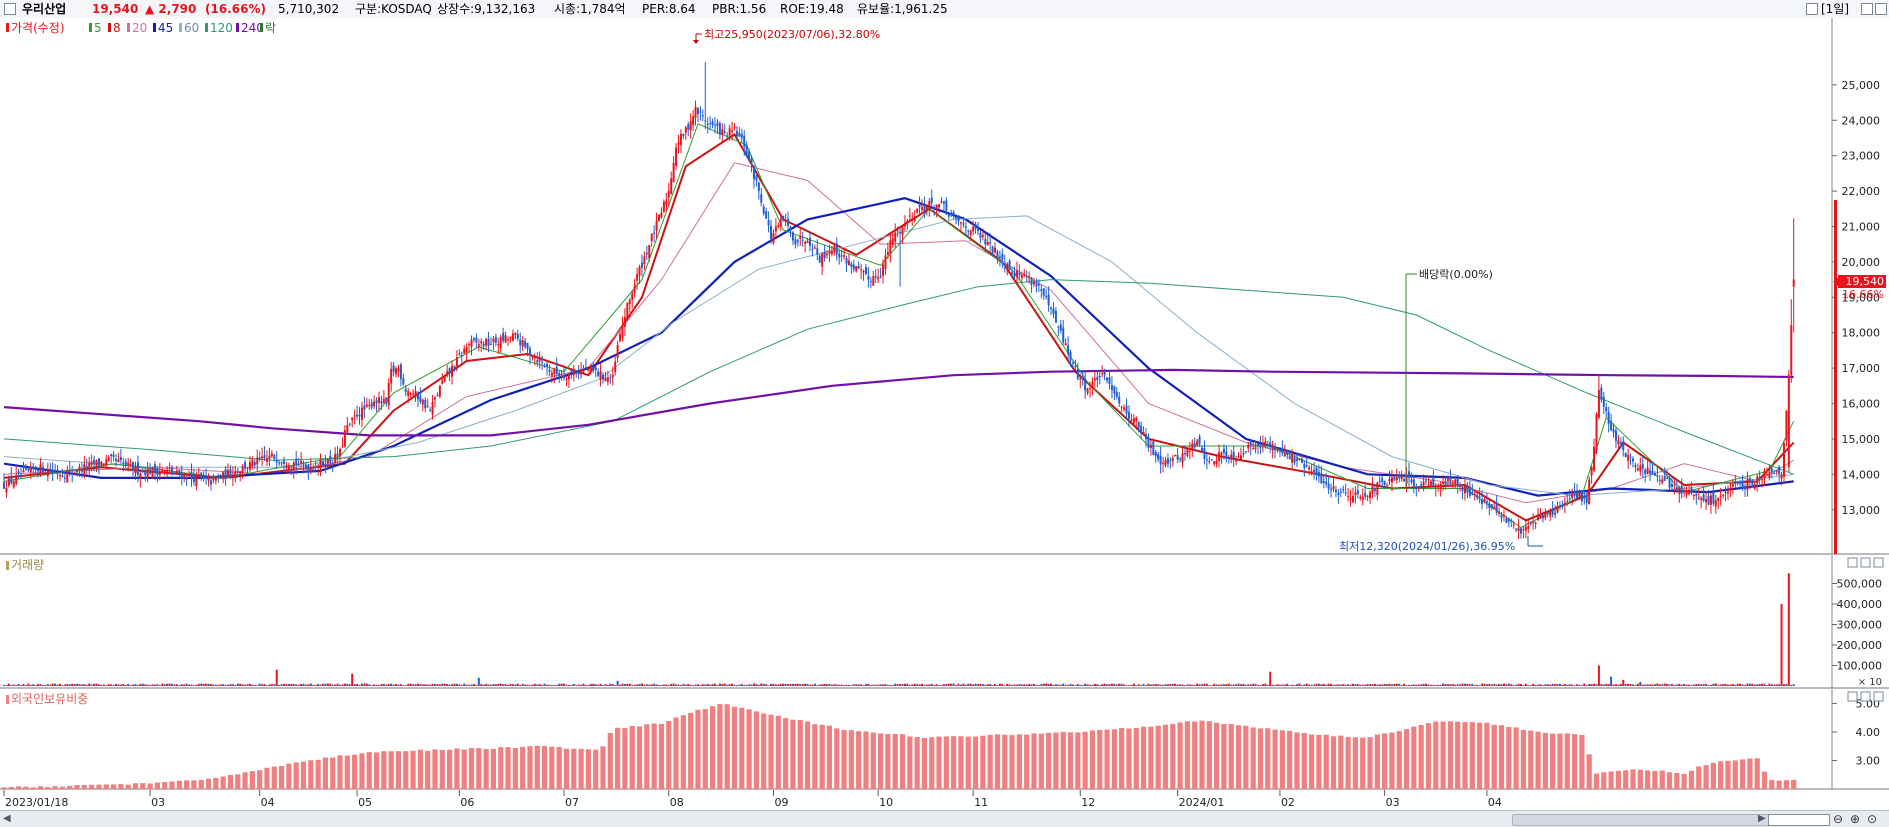 Image resolution: width=1889 pixels, height=827 pixels. I want to click on foreign-minimize-button, so click(1852, 696).